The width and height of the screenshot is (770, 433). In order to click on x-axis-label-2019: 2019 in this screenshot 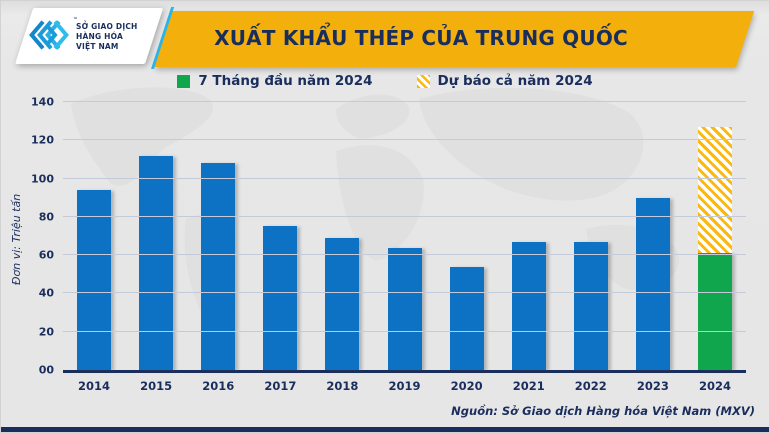, I will do `click(404, 386)`.